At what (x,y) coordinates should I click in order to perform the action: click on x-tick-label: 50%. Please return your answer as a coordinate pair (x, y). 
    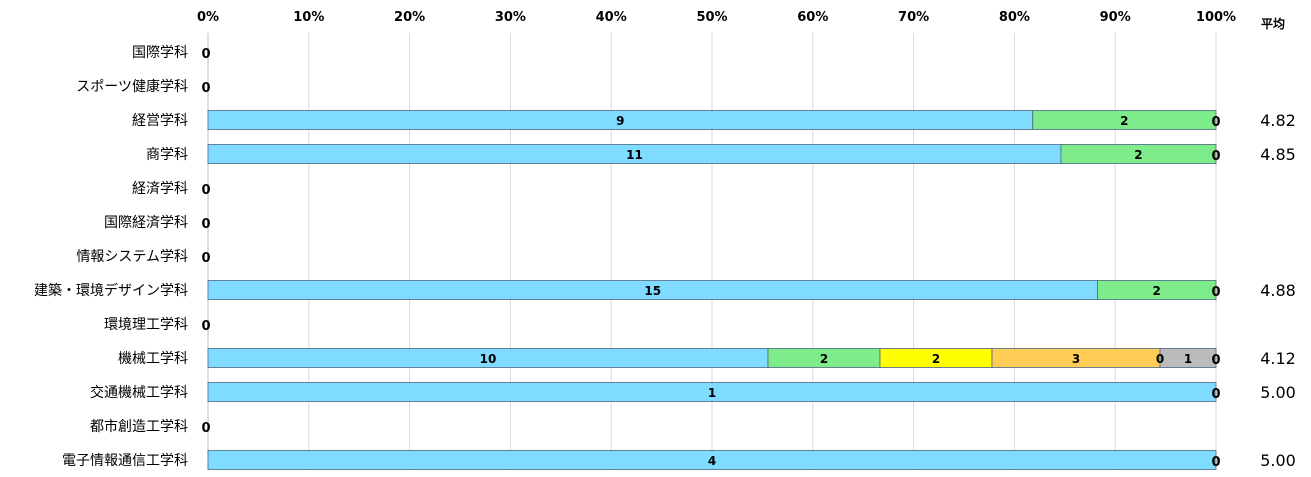
    Looking at the image, I should click on (711, 17).